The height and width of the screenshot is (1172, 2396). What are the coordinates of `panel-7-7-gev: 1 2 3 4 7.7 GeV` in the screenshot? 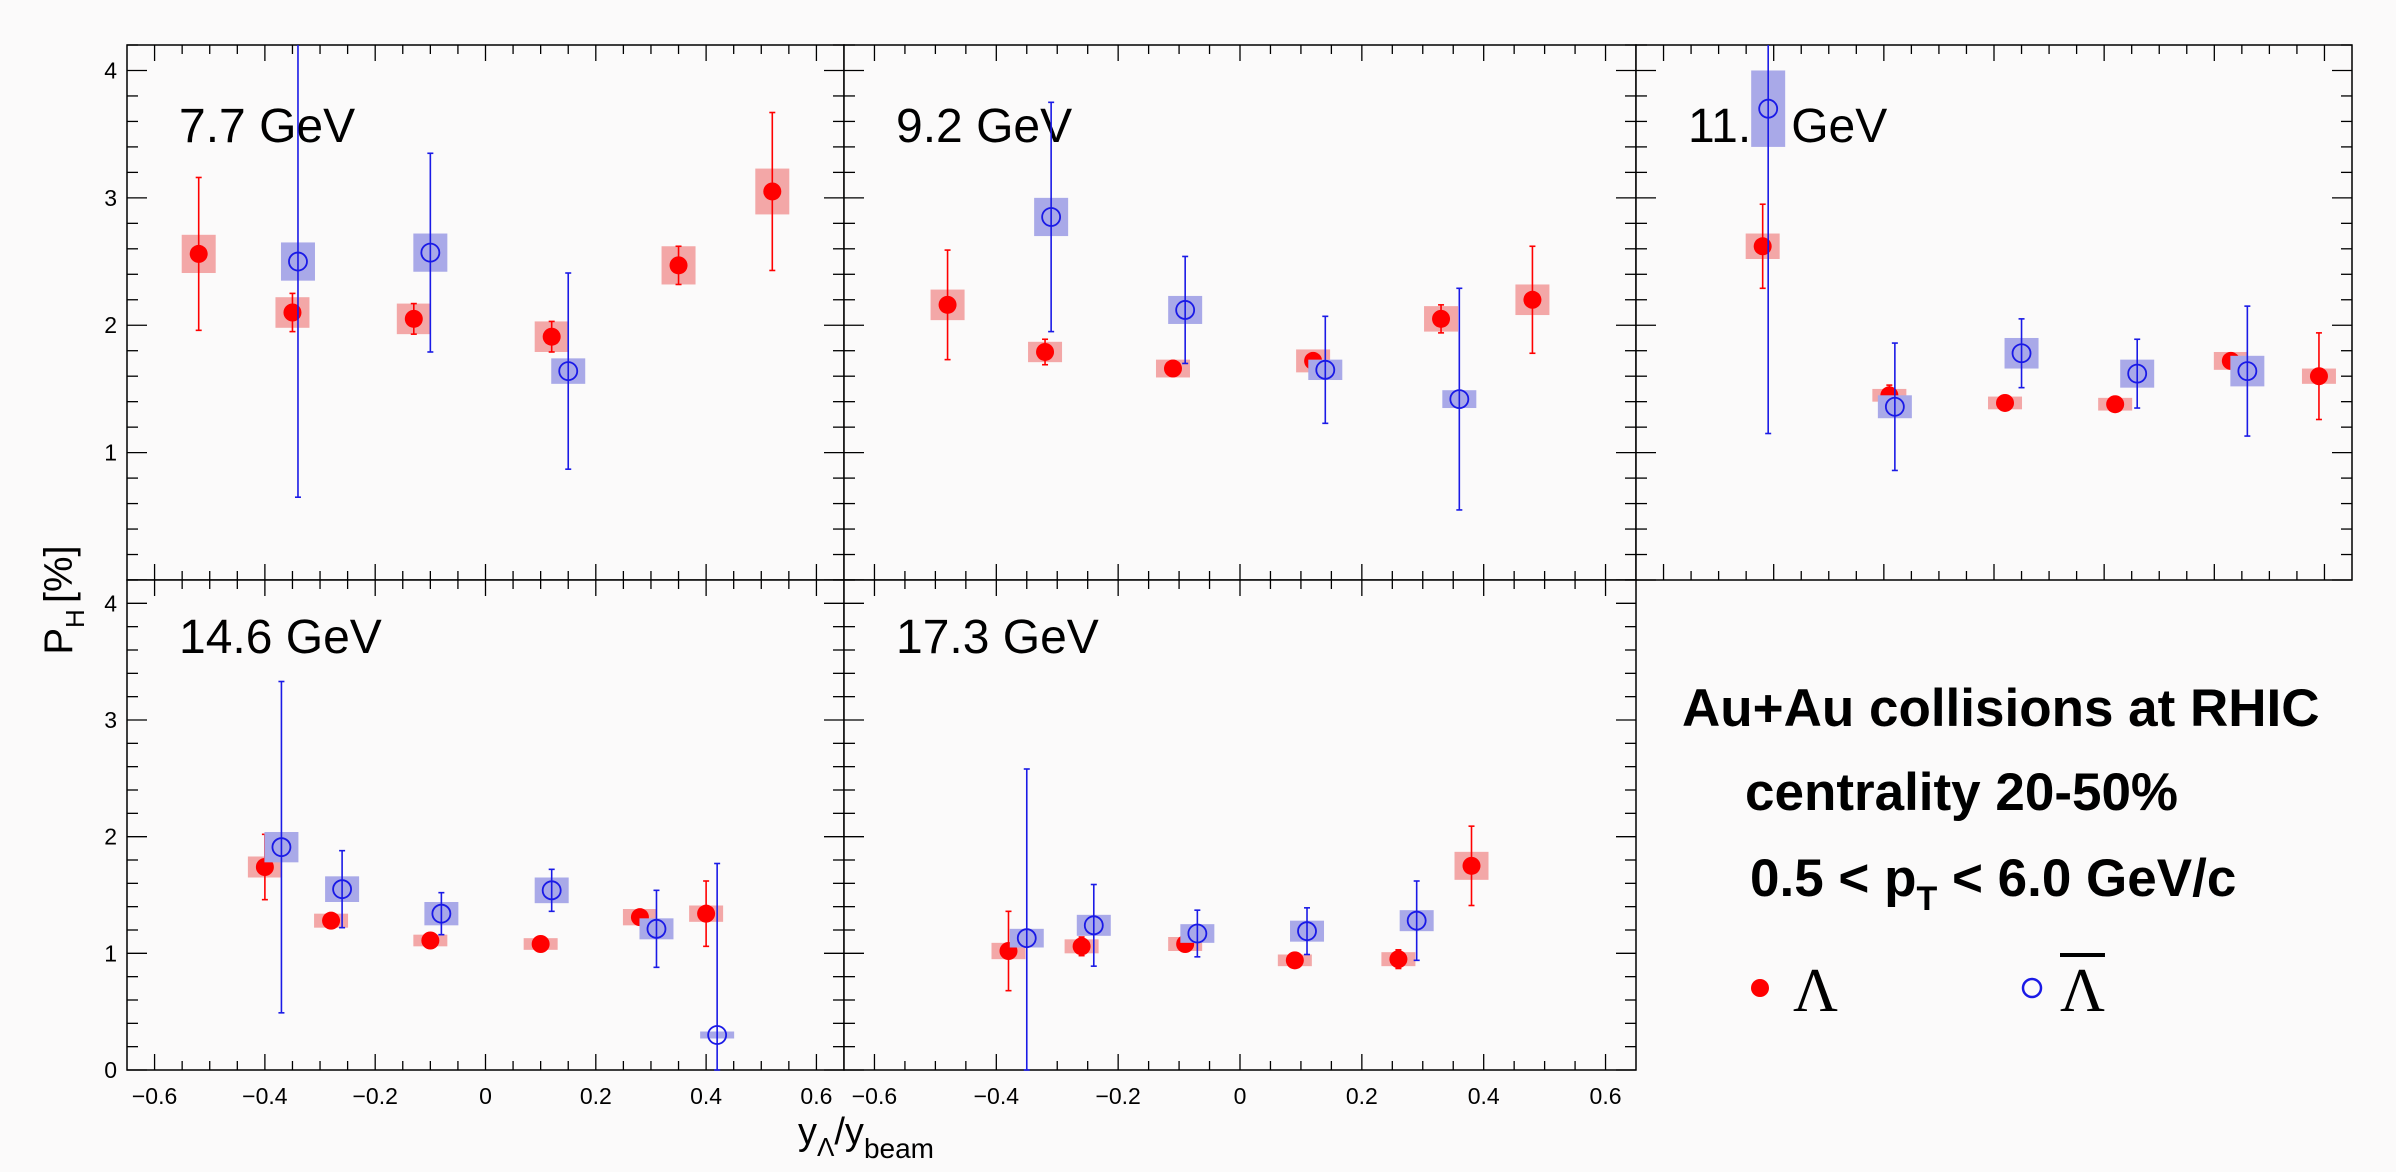 It's located at (474, 312).